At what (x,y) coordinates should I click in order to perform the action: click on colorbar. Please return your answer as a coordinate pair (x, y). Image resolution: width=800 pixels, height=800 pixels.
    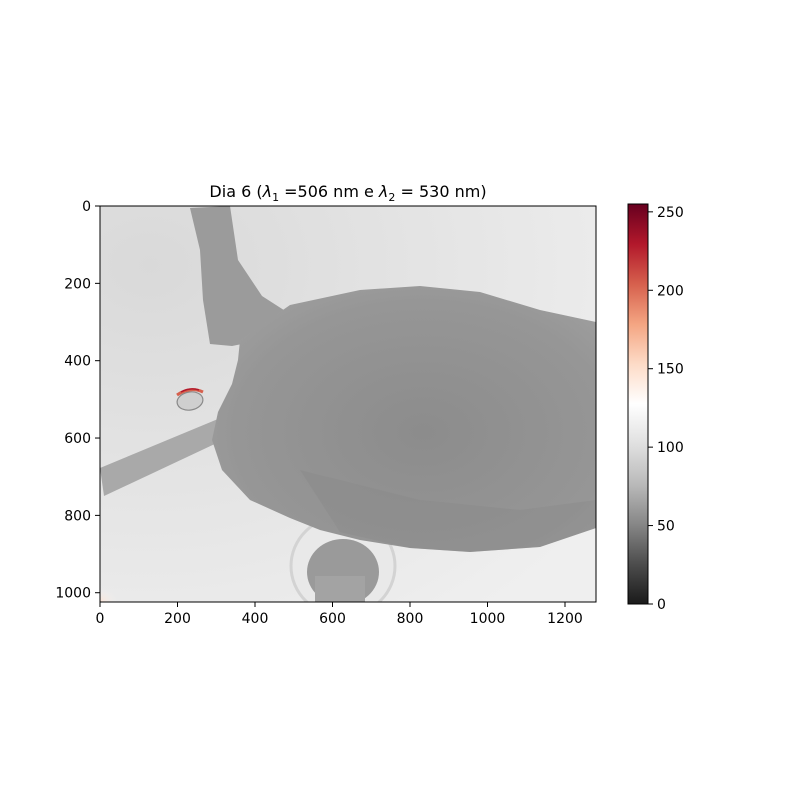
    Looking at the image, I should click on (638, 404).